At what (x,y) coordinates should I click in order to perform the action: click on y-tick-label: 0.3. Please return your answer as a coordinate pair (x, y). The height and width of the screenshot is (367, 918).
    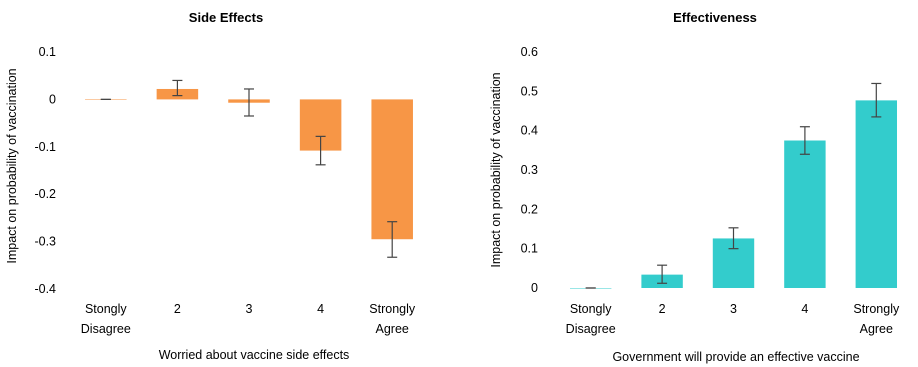
    Looking at the image, I should click on (529, 170).